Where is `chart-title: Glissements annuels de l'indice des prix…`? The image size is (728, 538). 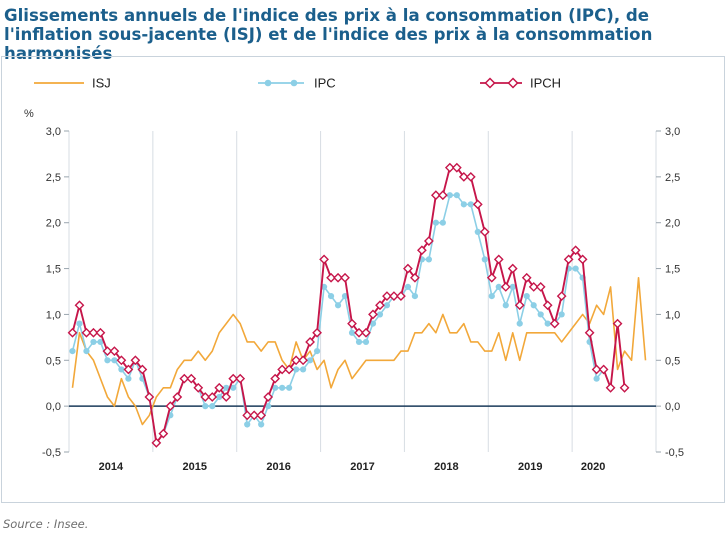
chart-title: Glissements annuels de l'indice des prix… is located at coordinates (328, 34).